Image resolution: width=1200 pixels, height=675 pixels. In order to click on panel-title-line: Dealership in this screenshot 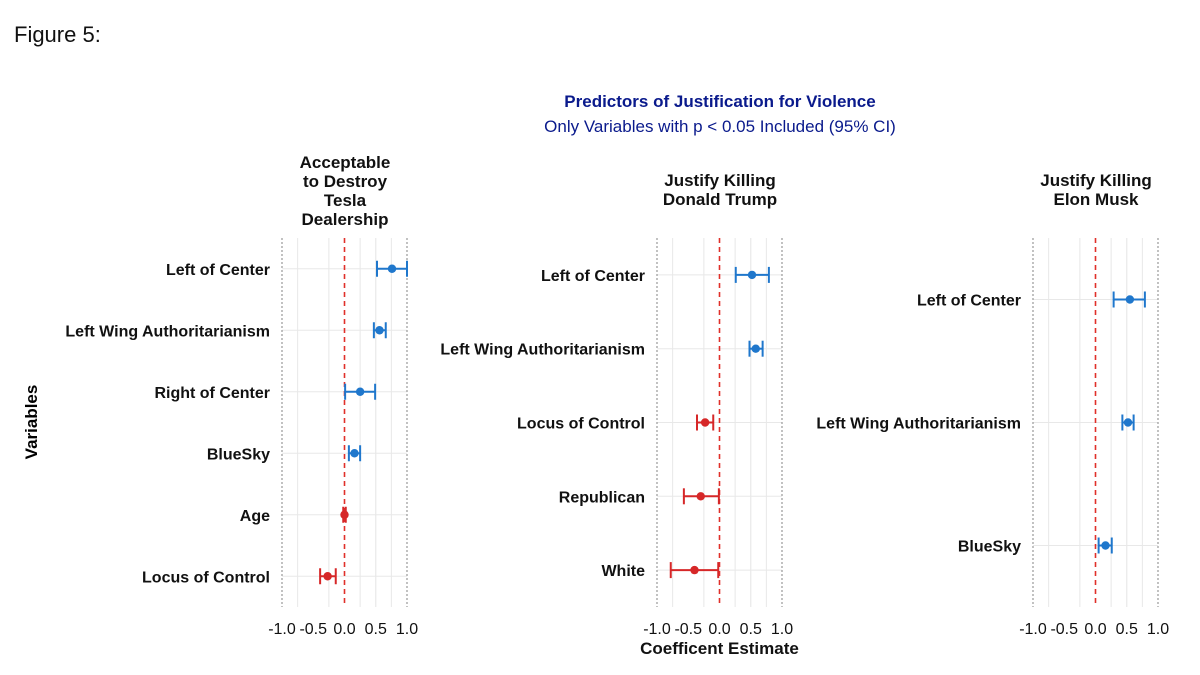, I will do `click(345, 219)`.